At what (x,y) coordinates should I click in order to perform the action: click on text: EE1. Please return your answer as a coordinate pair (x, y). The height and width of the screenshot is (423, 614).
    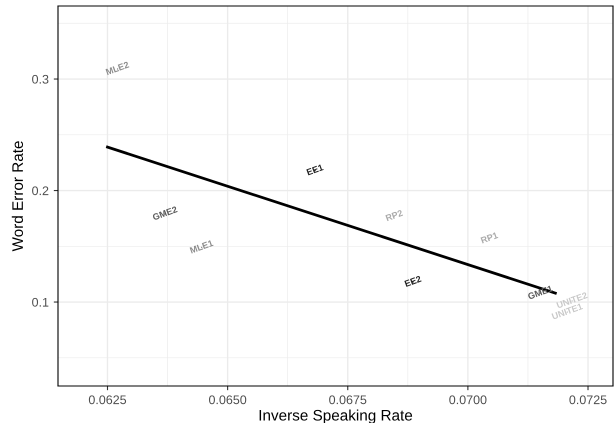
    Looking at the image, I should click on (315, 170).